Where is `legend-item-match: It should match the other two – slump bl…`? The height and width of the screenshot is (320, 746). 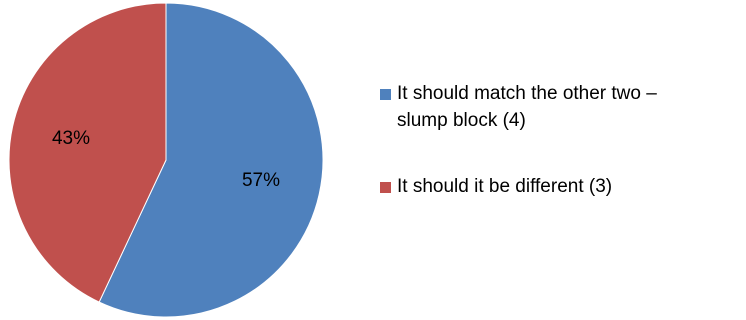
legend-item-match: It should match the other two – slump bl… is located at coordinates (545, 107).